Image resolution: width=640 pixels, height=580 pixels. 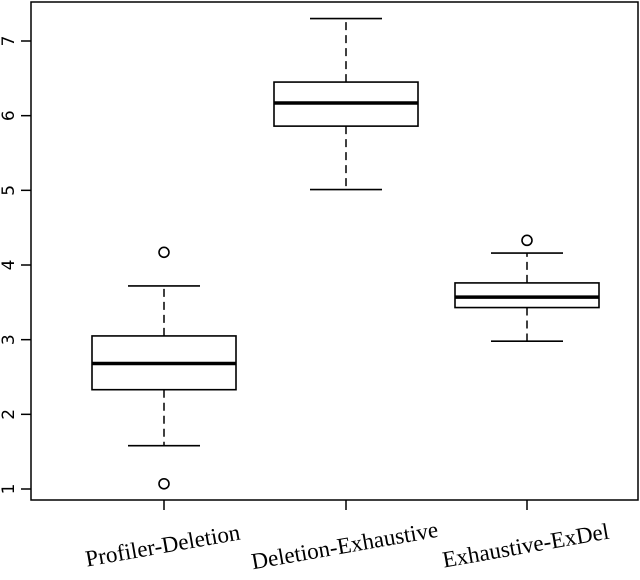 What do you see at coordinates (162, 546) in the screenshot?
I see `x-tick-label: Profiler-Deletion` at bounding box center [162, 546].